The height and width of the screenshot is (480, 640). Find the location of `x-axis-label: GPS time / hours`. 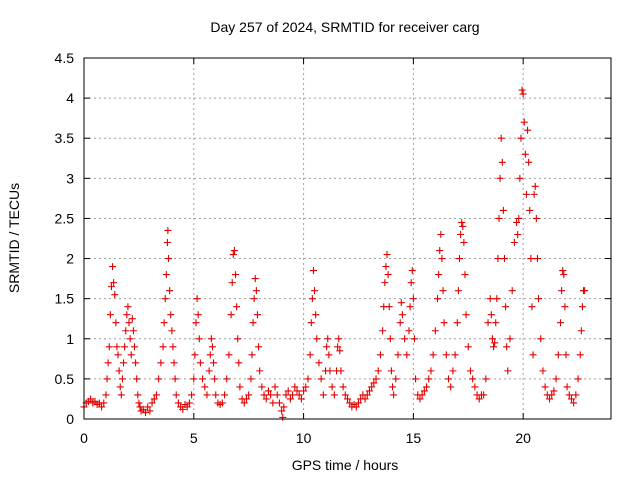

x-axis-label: GPS time / hours is located at coordinates (345, 465).